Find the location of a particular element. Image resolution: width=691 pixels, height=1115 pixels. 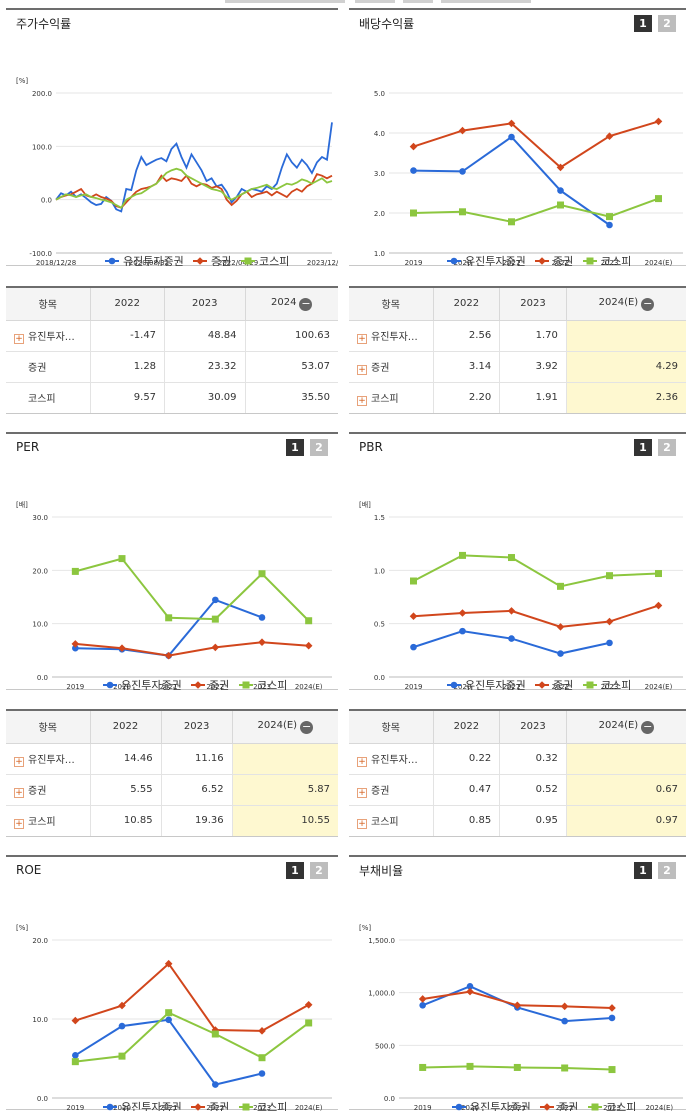

unit-label: [배] is located at coordinates (365, 504).